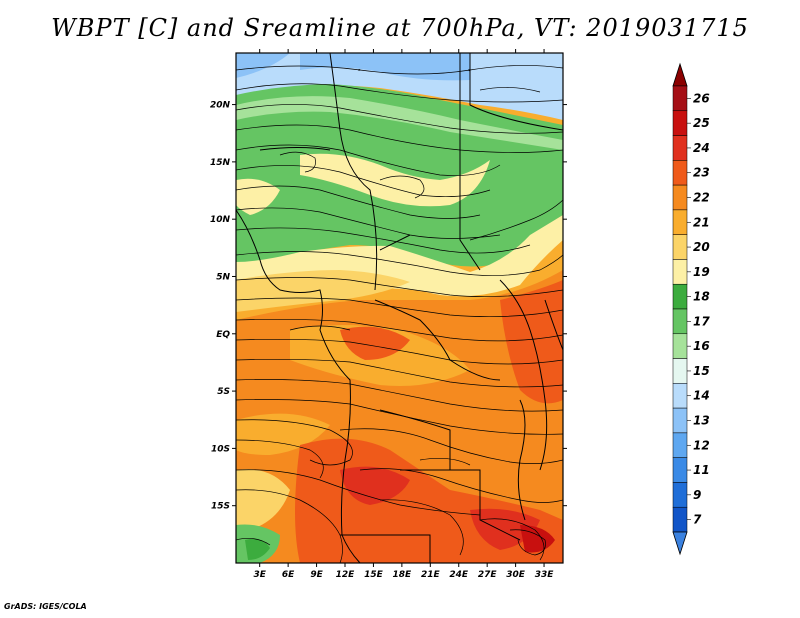 The image size is (800, 618). What do you see at coordinates (701, 198) in the screenshot?
I see `colorbar-label: 22` at bounding box center [701, 198].